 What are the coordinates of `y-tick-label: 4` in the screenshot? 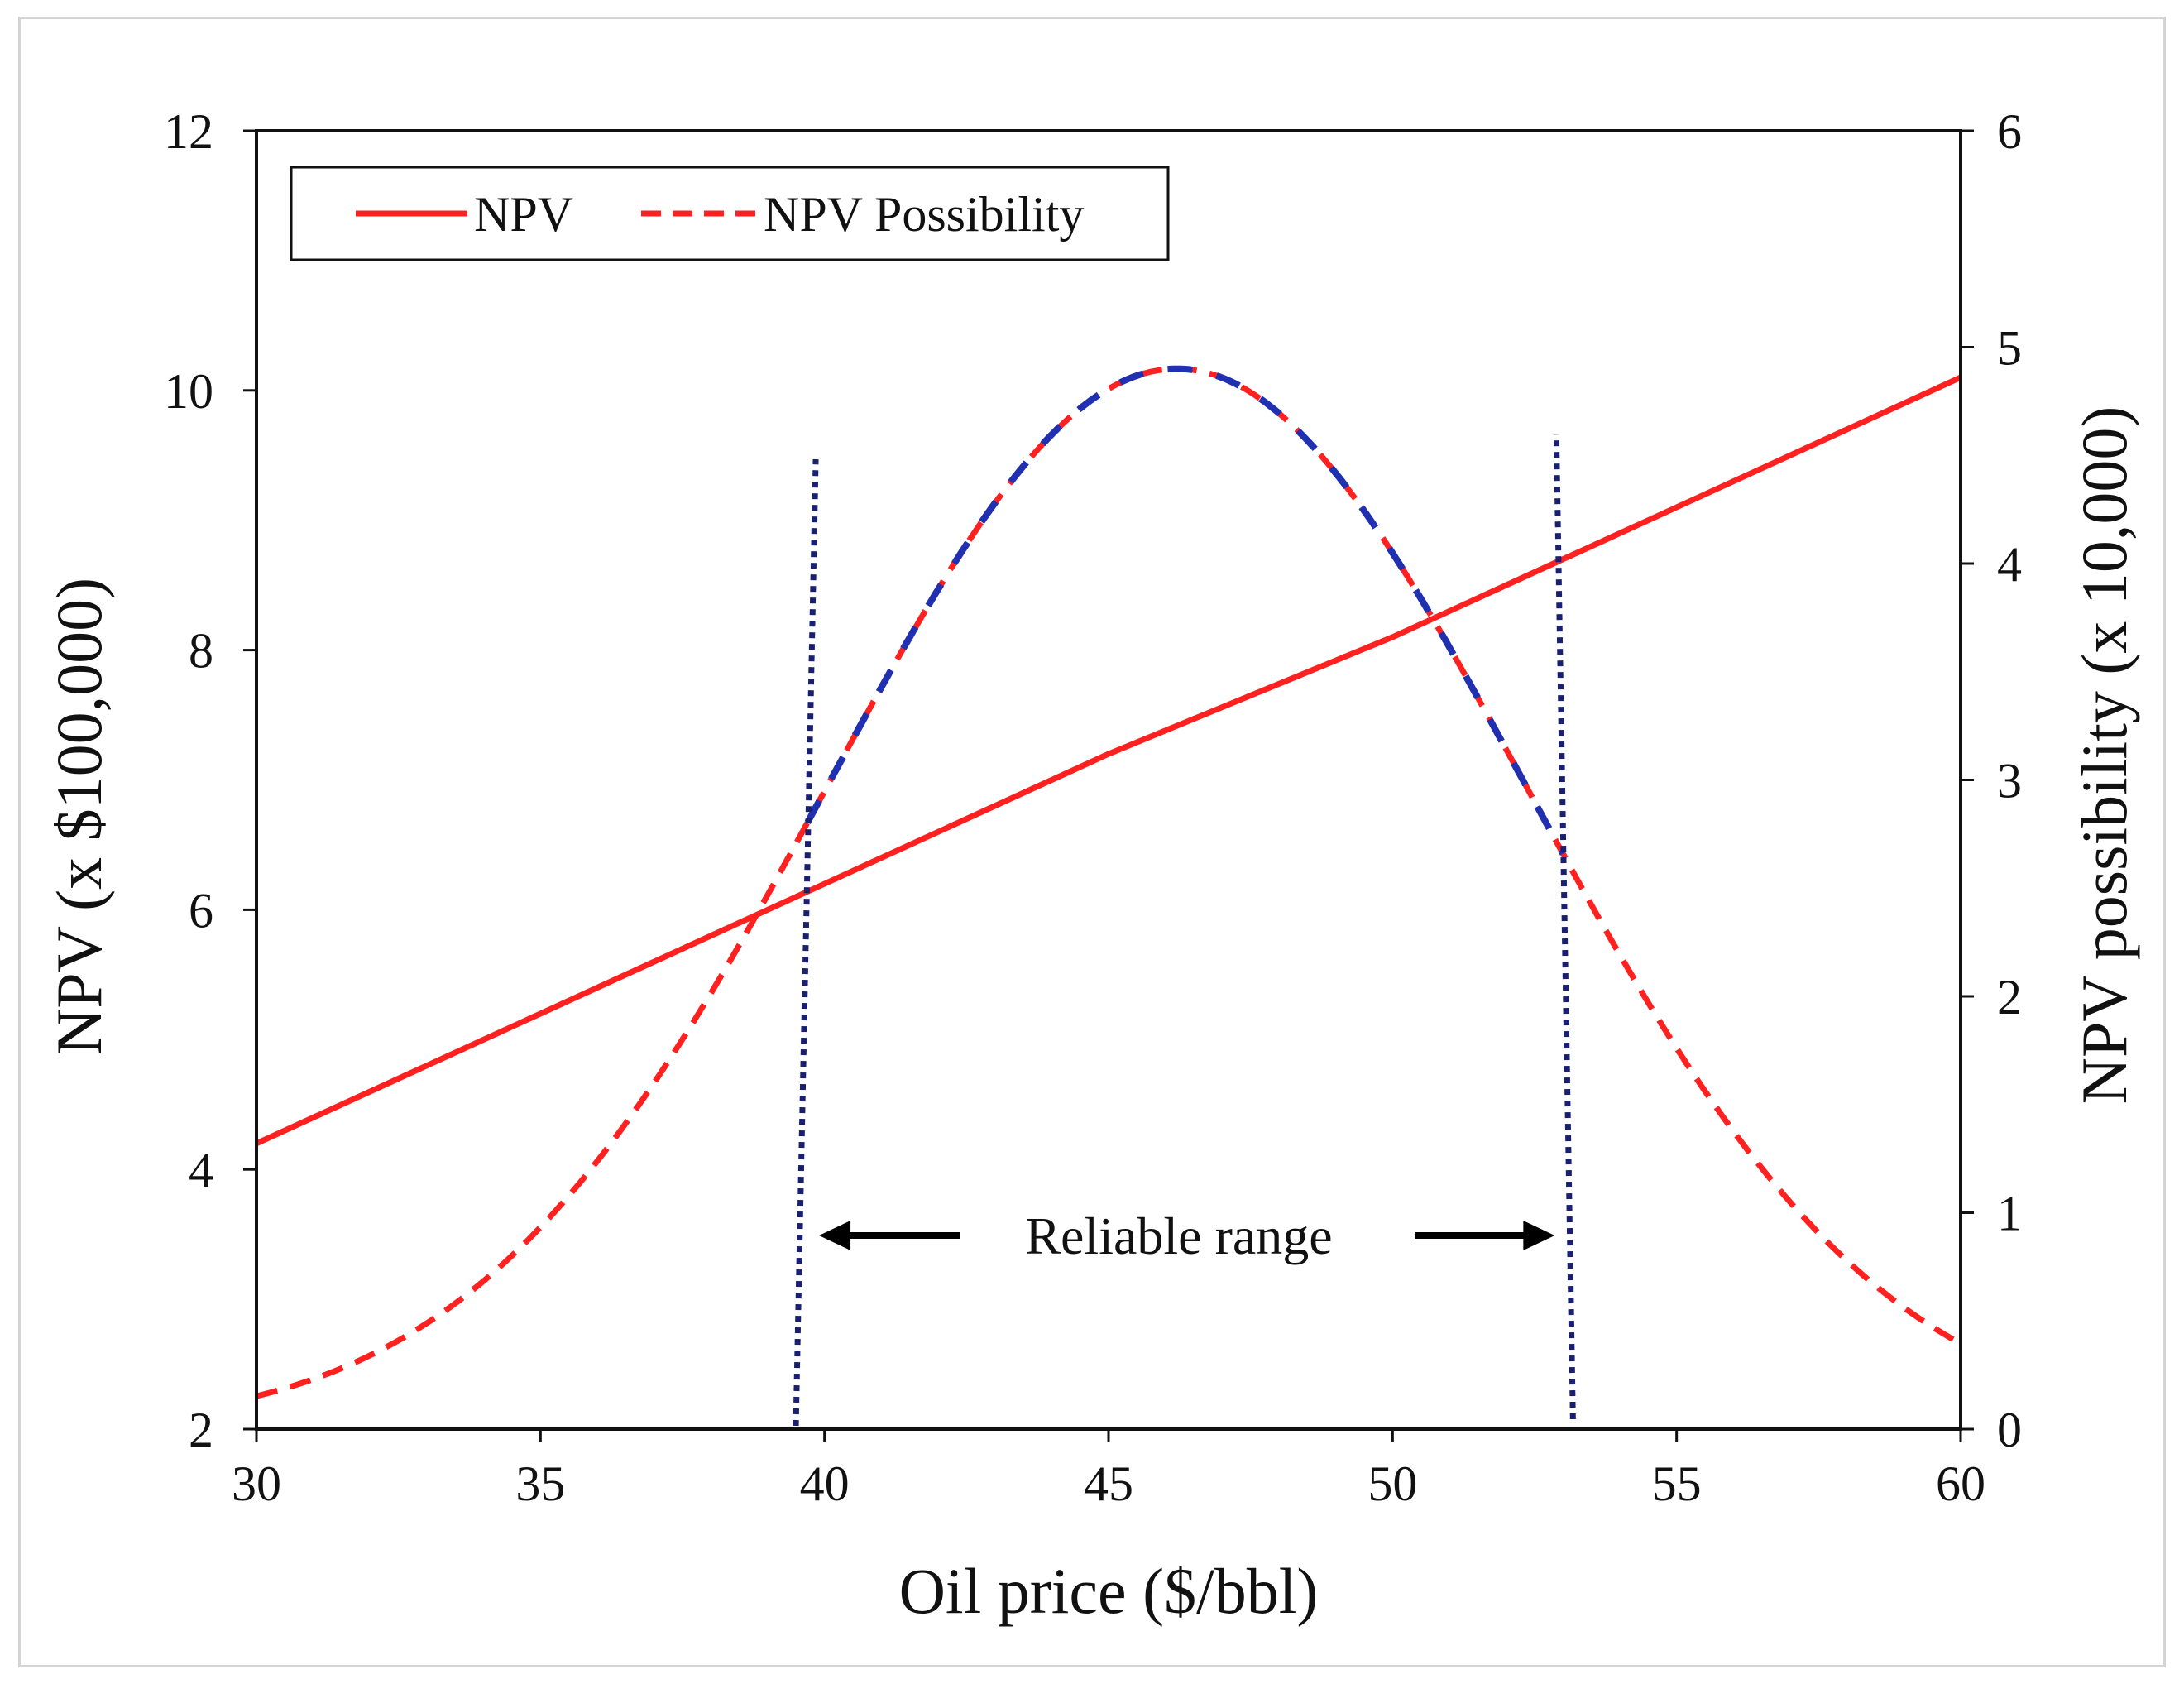 It's located at (201, 1170).